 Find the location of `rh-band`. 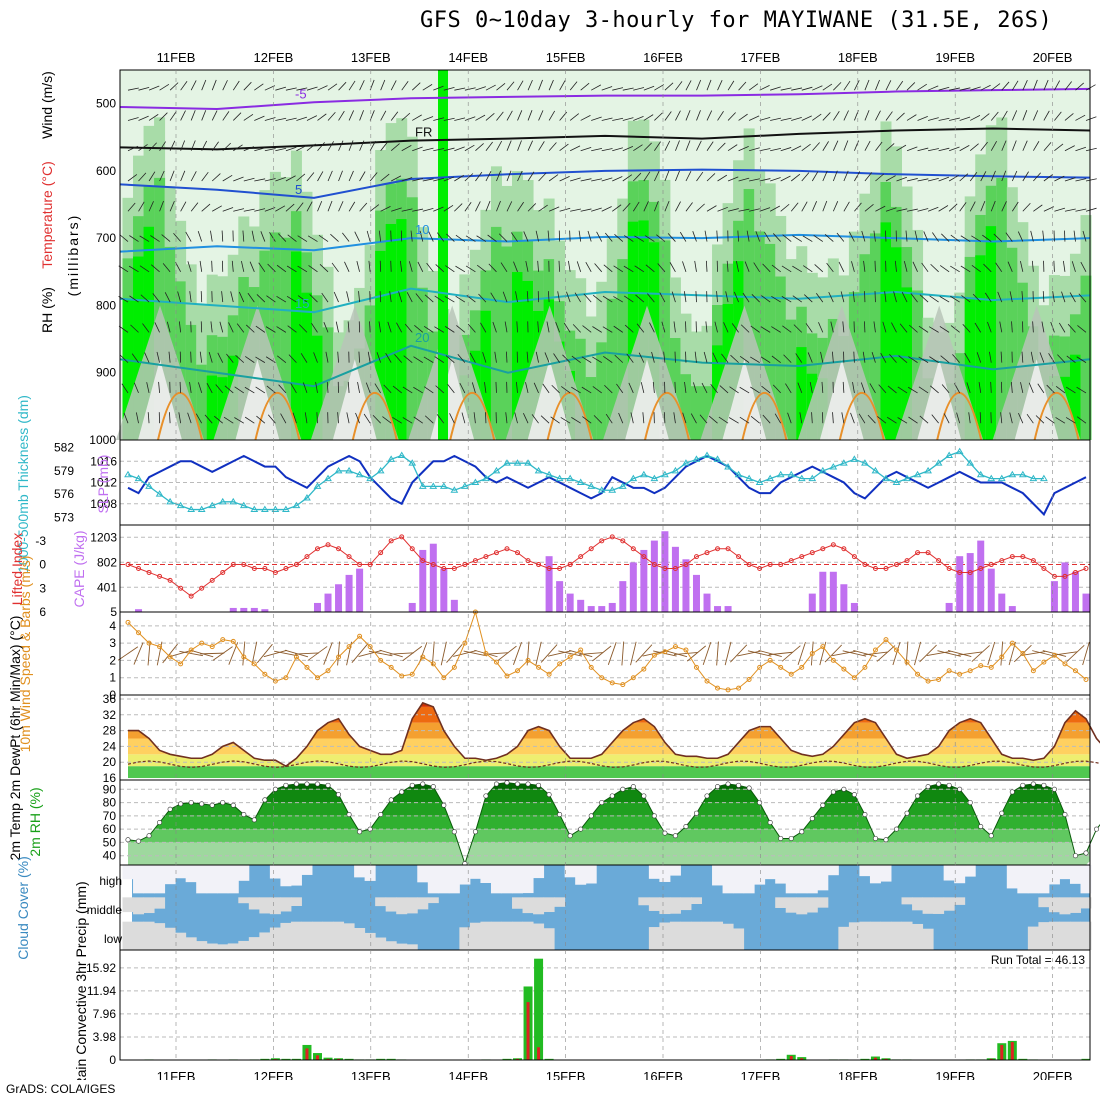

rh-band is located at coordinates (609, 853).